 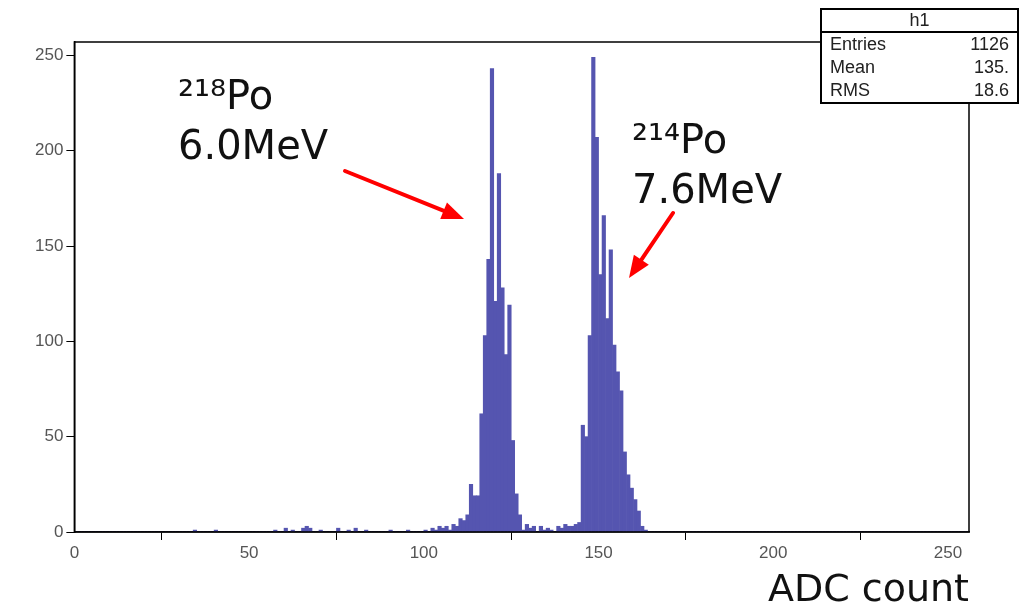 I want to click on text: h1, so click(x=919, y=21).